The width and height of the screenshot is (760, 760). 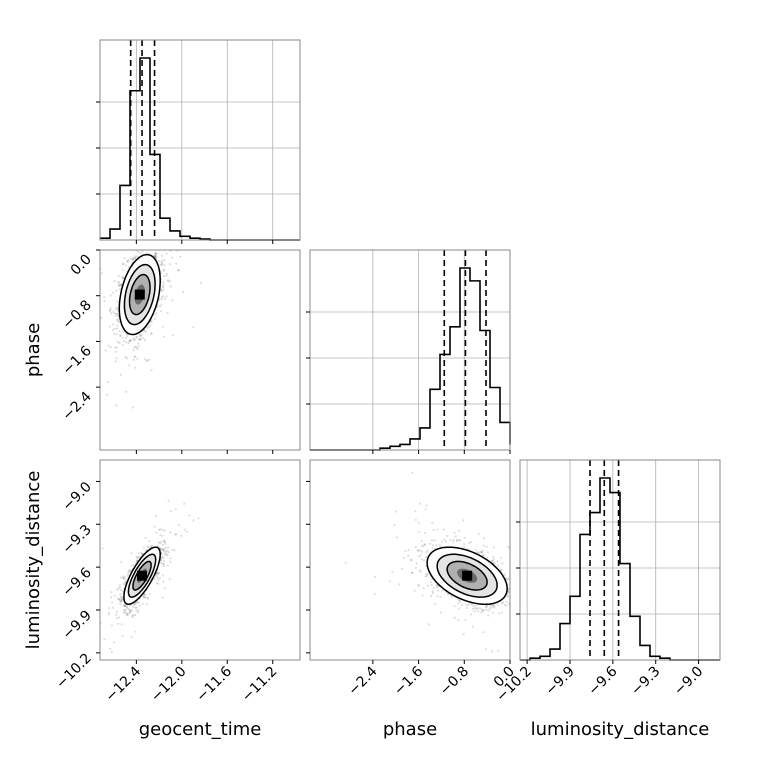 I want to click on x-tick-label-luminosity_distance: −9.9, so click(x=559, y=681).